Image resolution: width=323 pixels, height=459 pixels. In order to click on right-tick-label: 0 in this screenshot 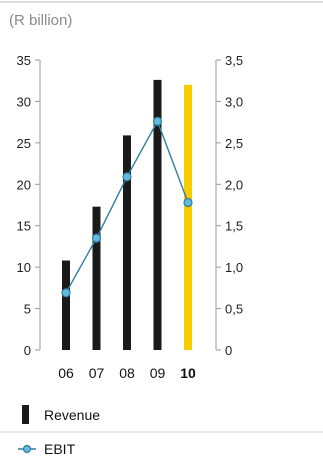, I will do `click(228, 350)`.